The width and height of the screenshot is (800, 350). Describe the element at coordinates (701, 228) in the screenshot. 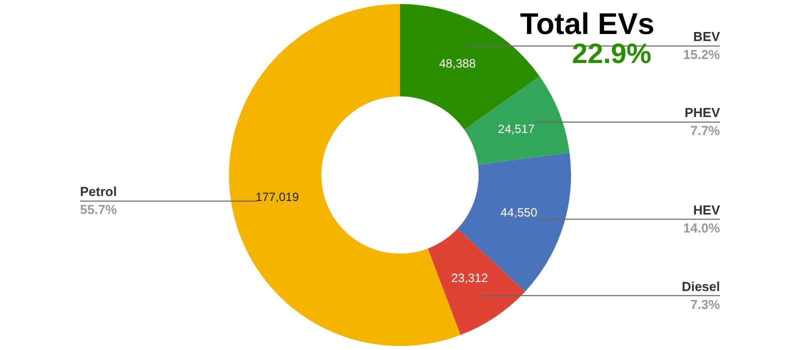

I see `data-label: 14.0%` at that location.